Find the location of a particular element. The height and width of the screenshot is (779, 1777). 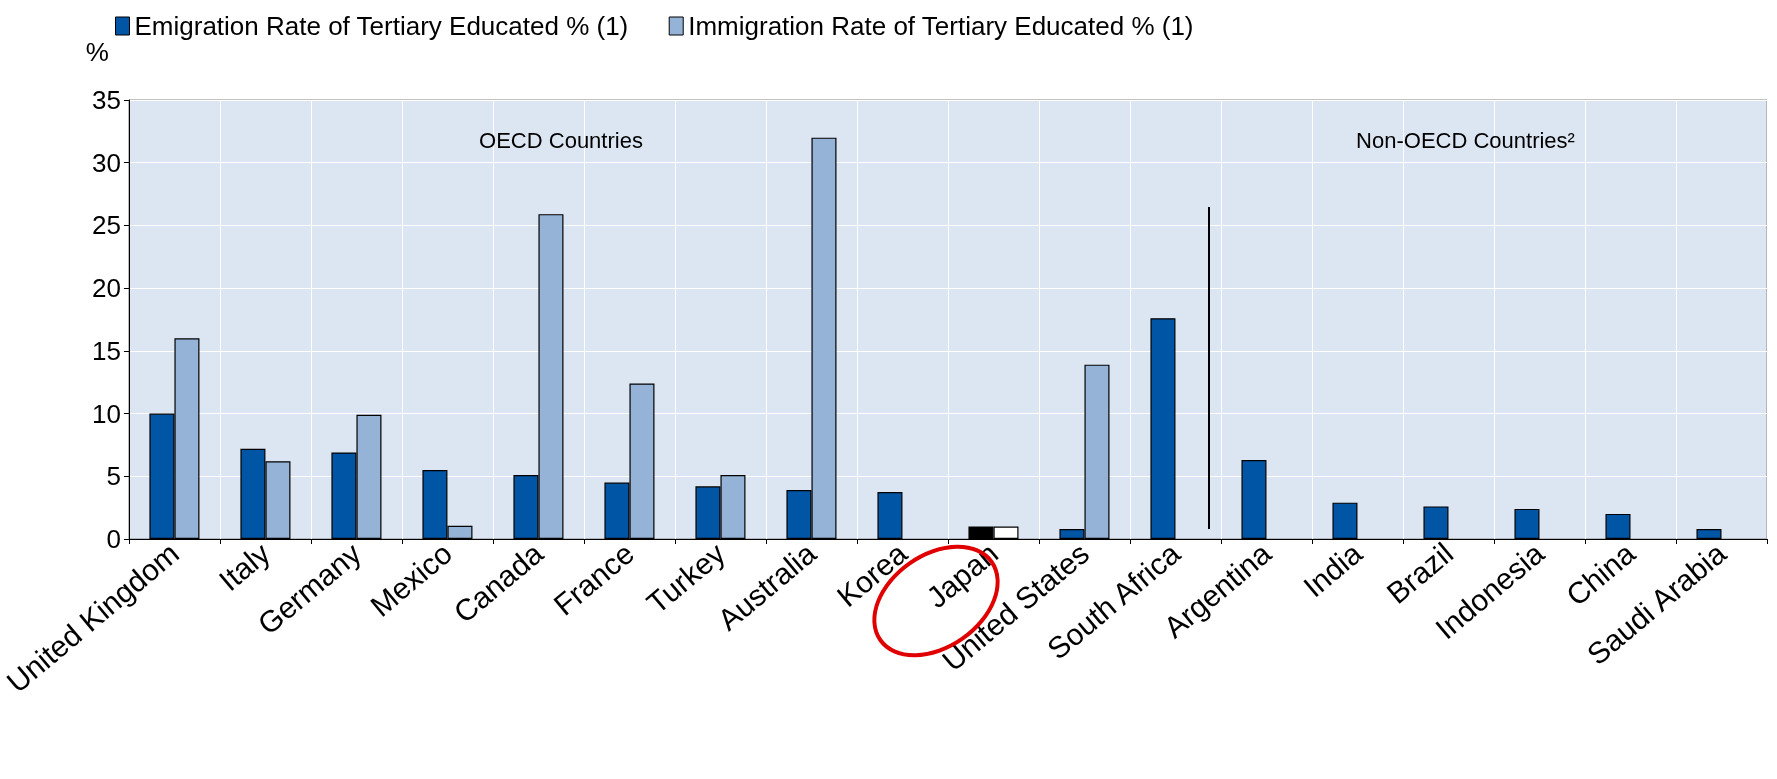

legend-label: Emigration Rate of Tertiary Educated % (1) is located at coordinates (381, 26).